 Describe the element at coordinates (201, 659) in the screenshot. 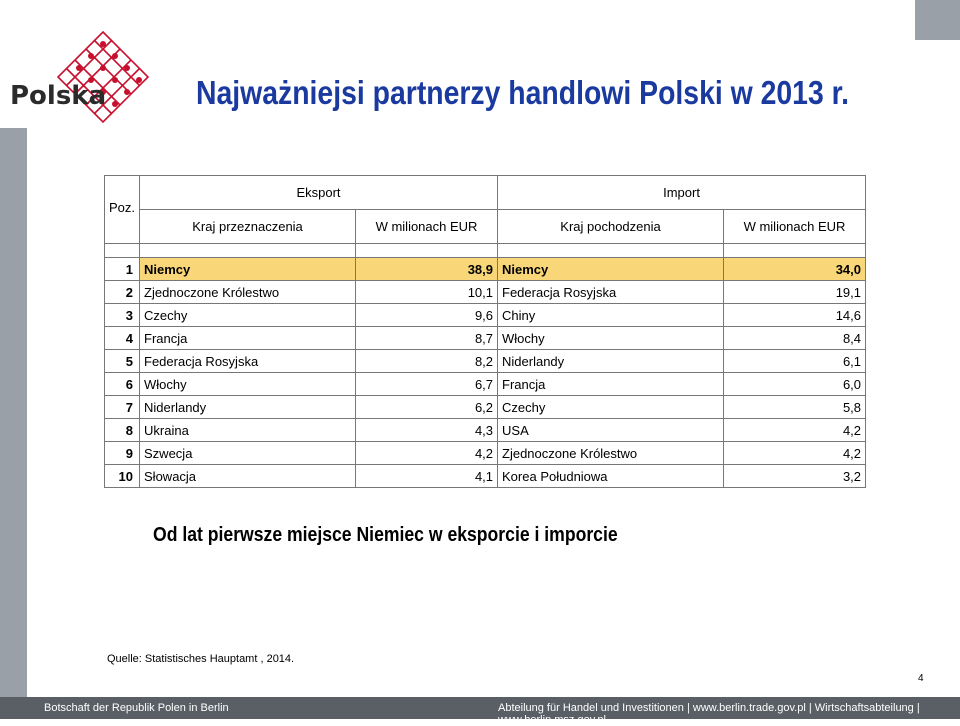

I see `source-note: Quelle: Statistisches Hauptamt , 2014.` at that location.